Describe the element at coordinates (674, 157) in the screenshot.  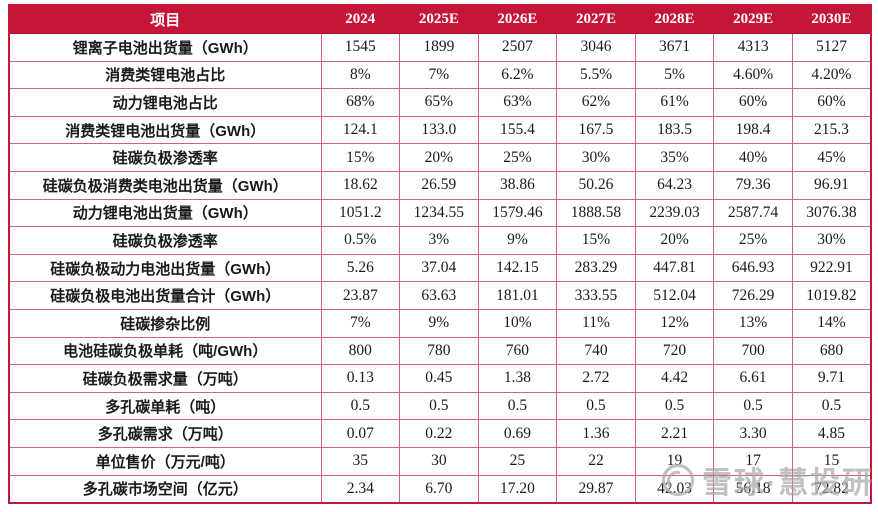
I see `value-cell: 35%` at that location.